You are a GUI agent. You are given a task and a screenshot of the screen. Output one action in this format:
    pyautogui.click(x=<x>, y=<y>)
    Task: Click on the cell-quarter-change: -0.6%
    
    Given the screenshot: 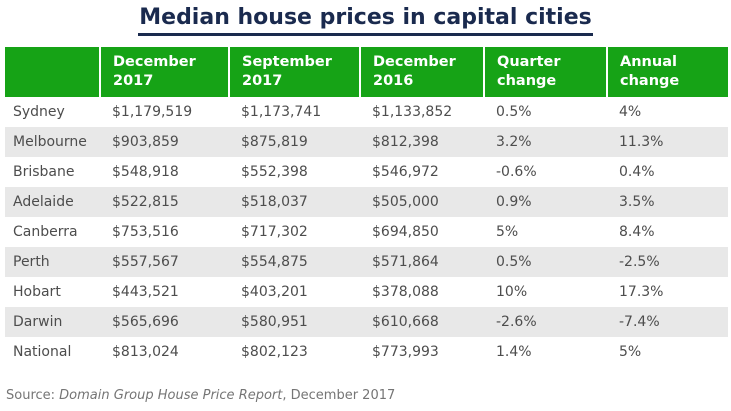 What is the action you would take?
    pyautogui.click(x=516, y=172)
    